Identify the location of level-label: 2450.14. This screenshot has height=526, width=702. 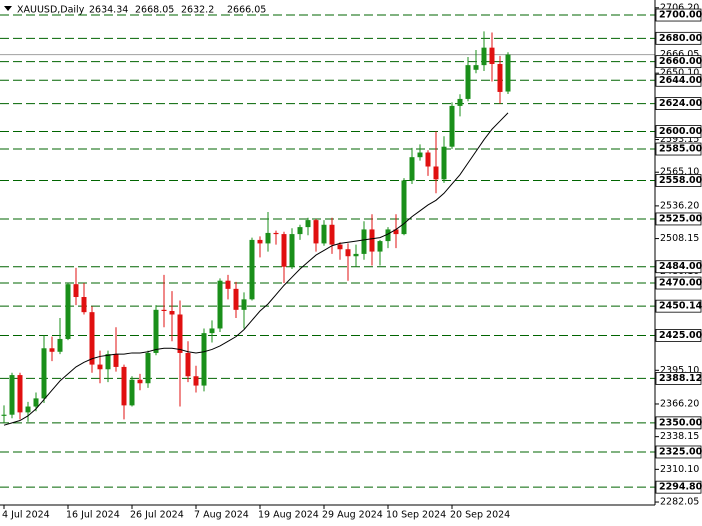
(680, 306).